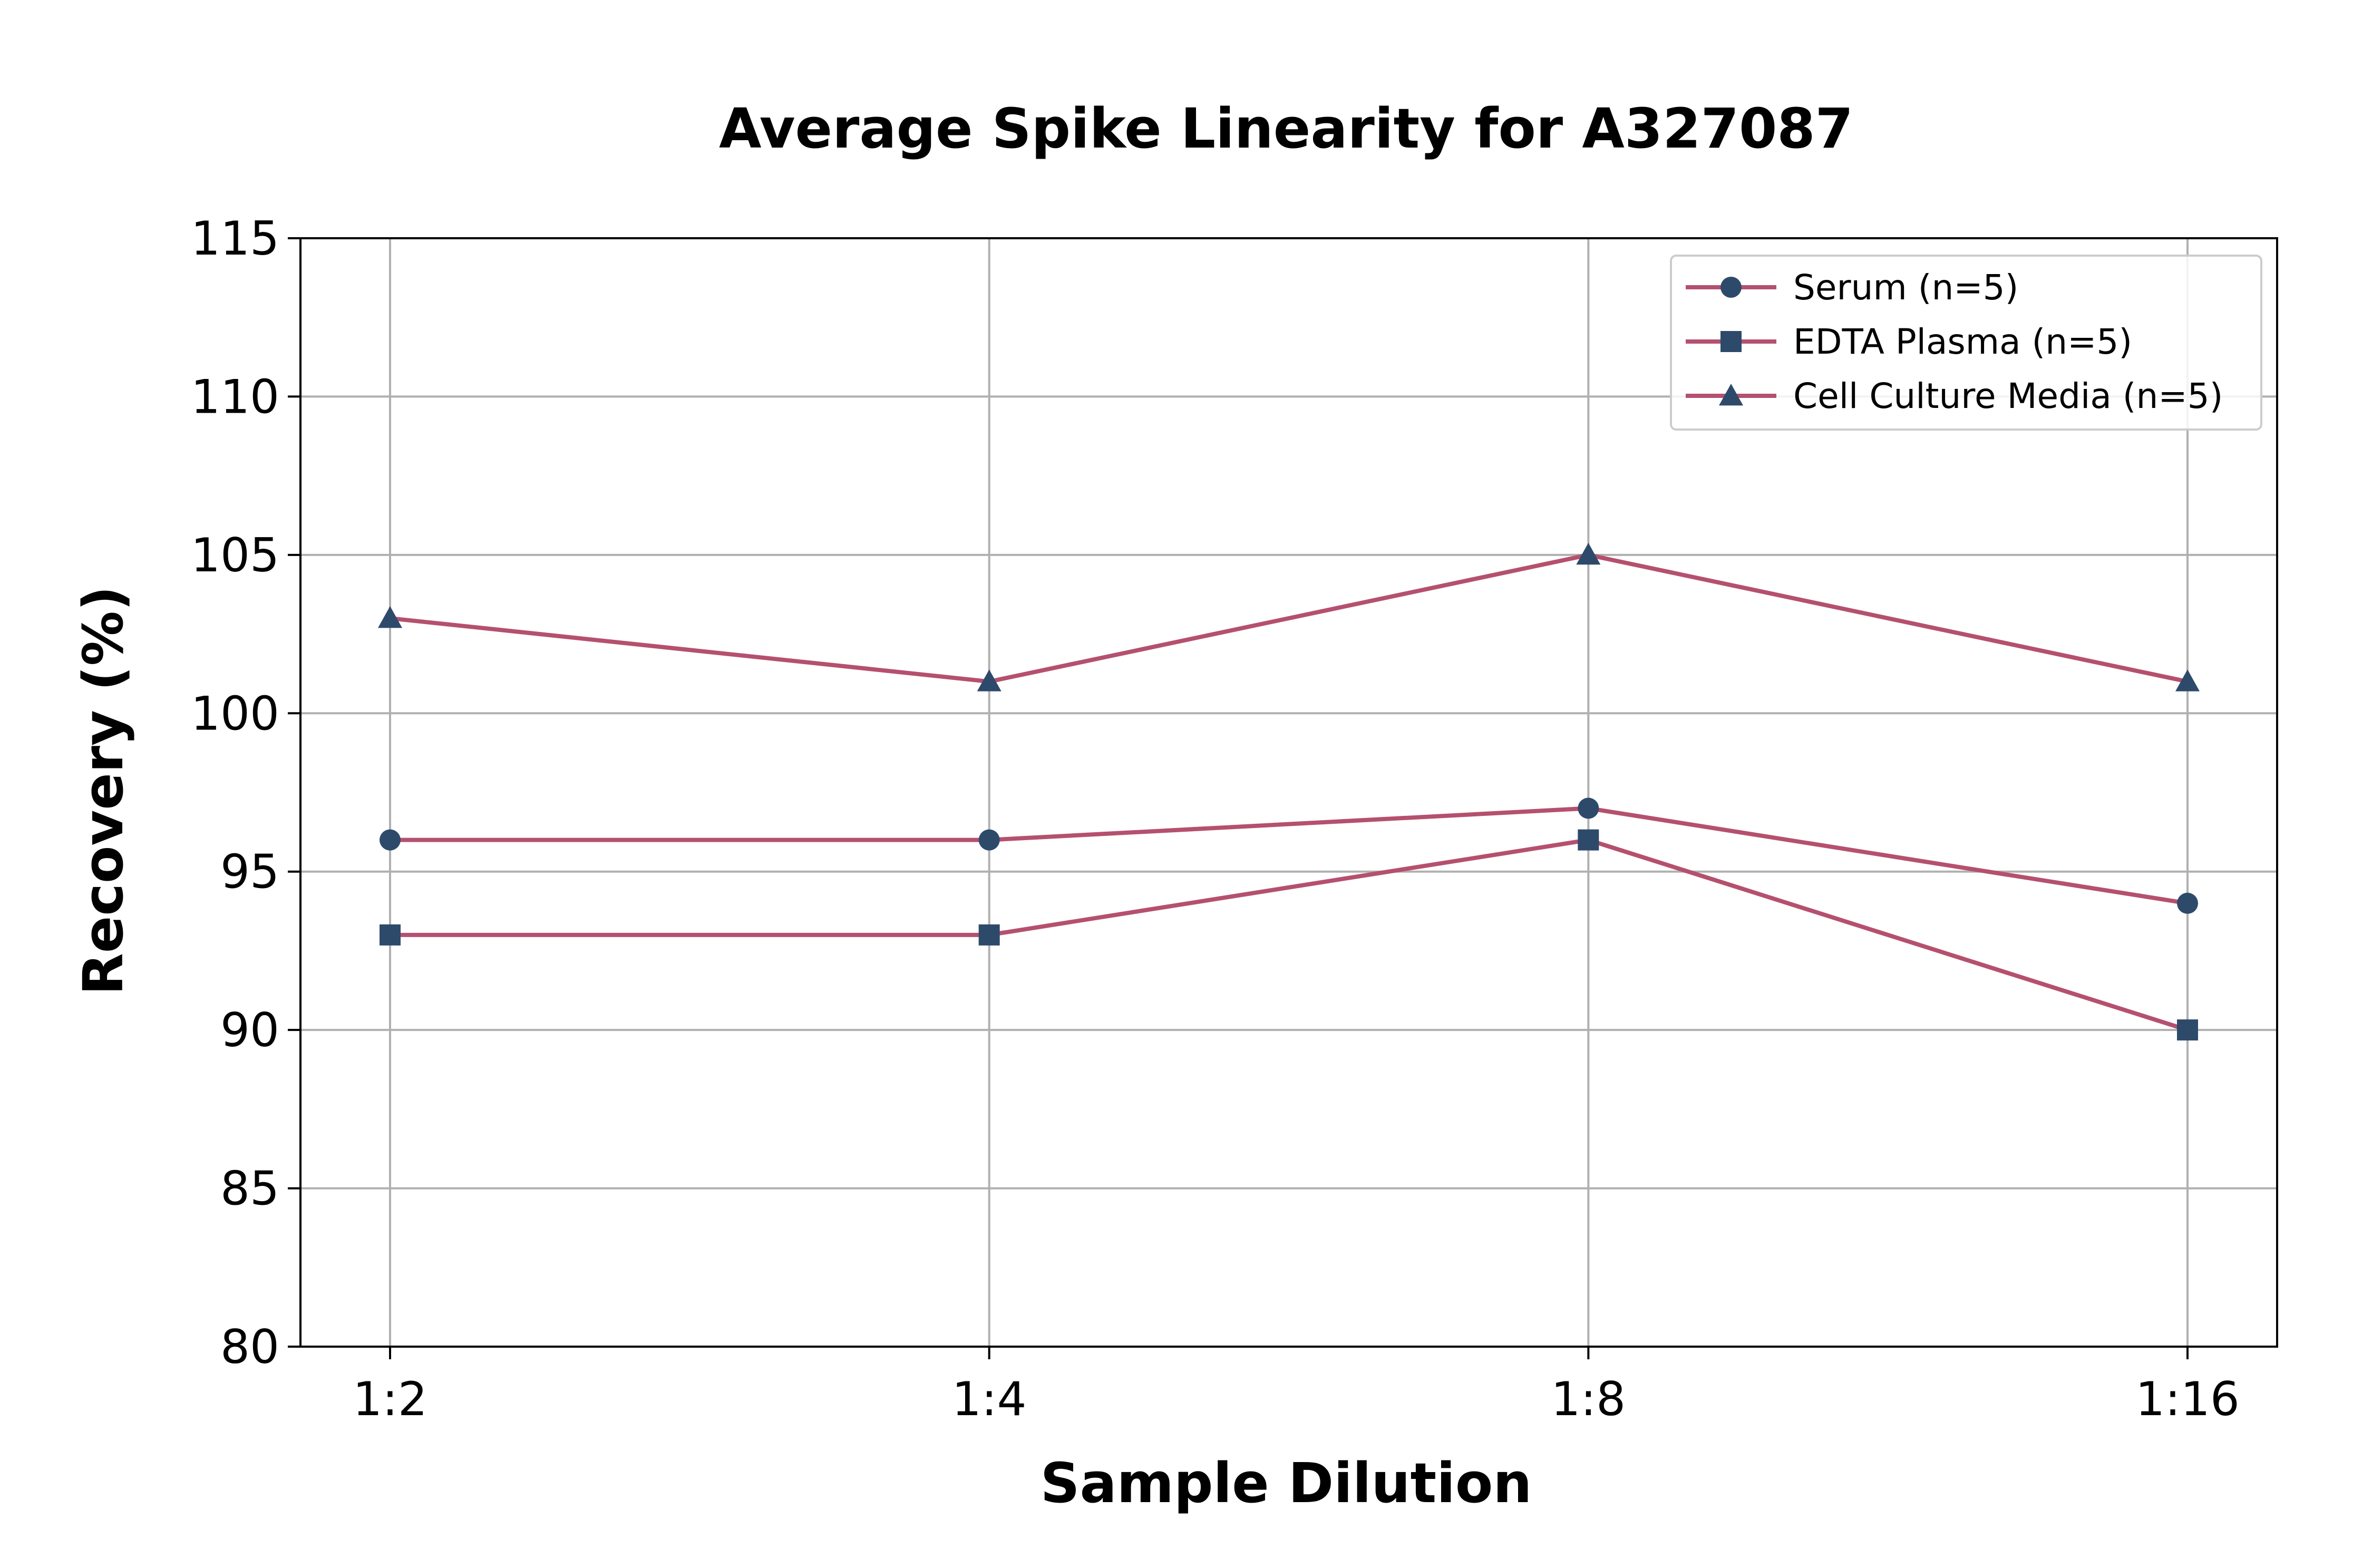  I want to click on legend-label: EDTA Plasma (n=5), so click(1962, 342).